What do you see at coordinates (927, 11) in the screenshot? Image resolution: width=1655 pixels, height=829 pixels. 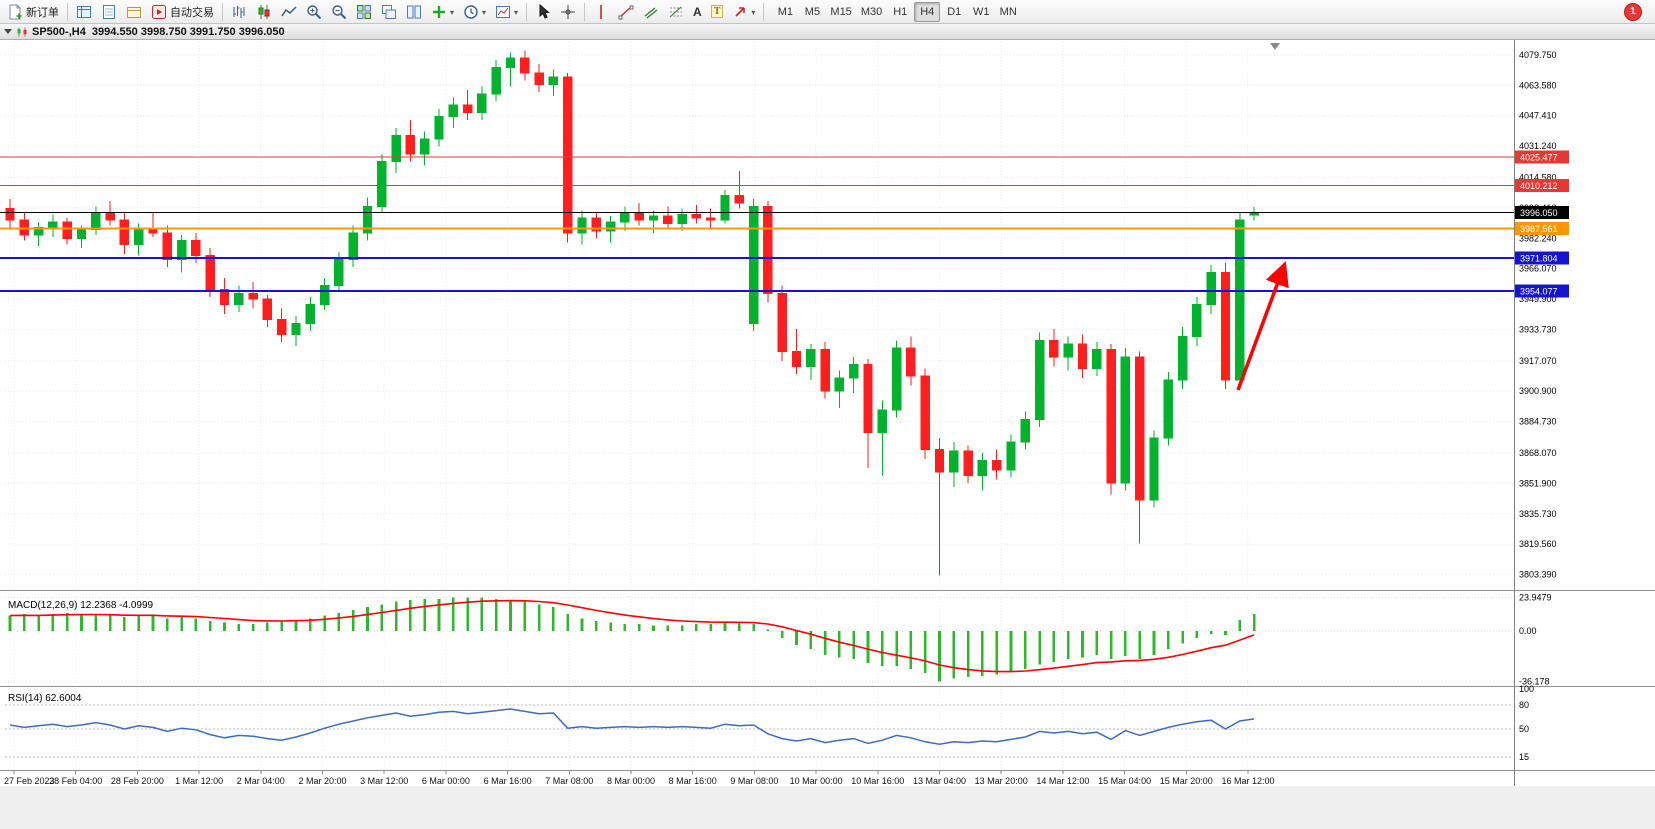 I see `timeframe-h4: H4` at bounding box center [927, 11].